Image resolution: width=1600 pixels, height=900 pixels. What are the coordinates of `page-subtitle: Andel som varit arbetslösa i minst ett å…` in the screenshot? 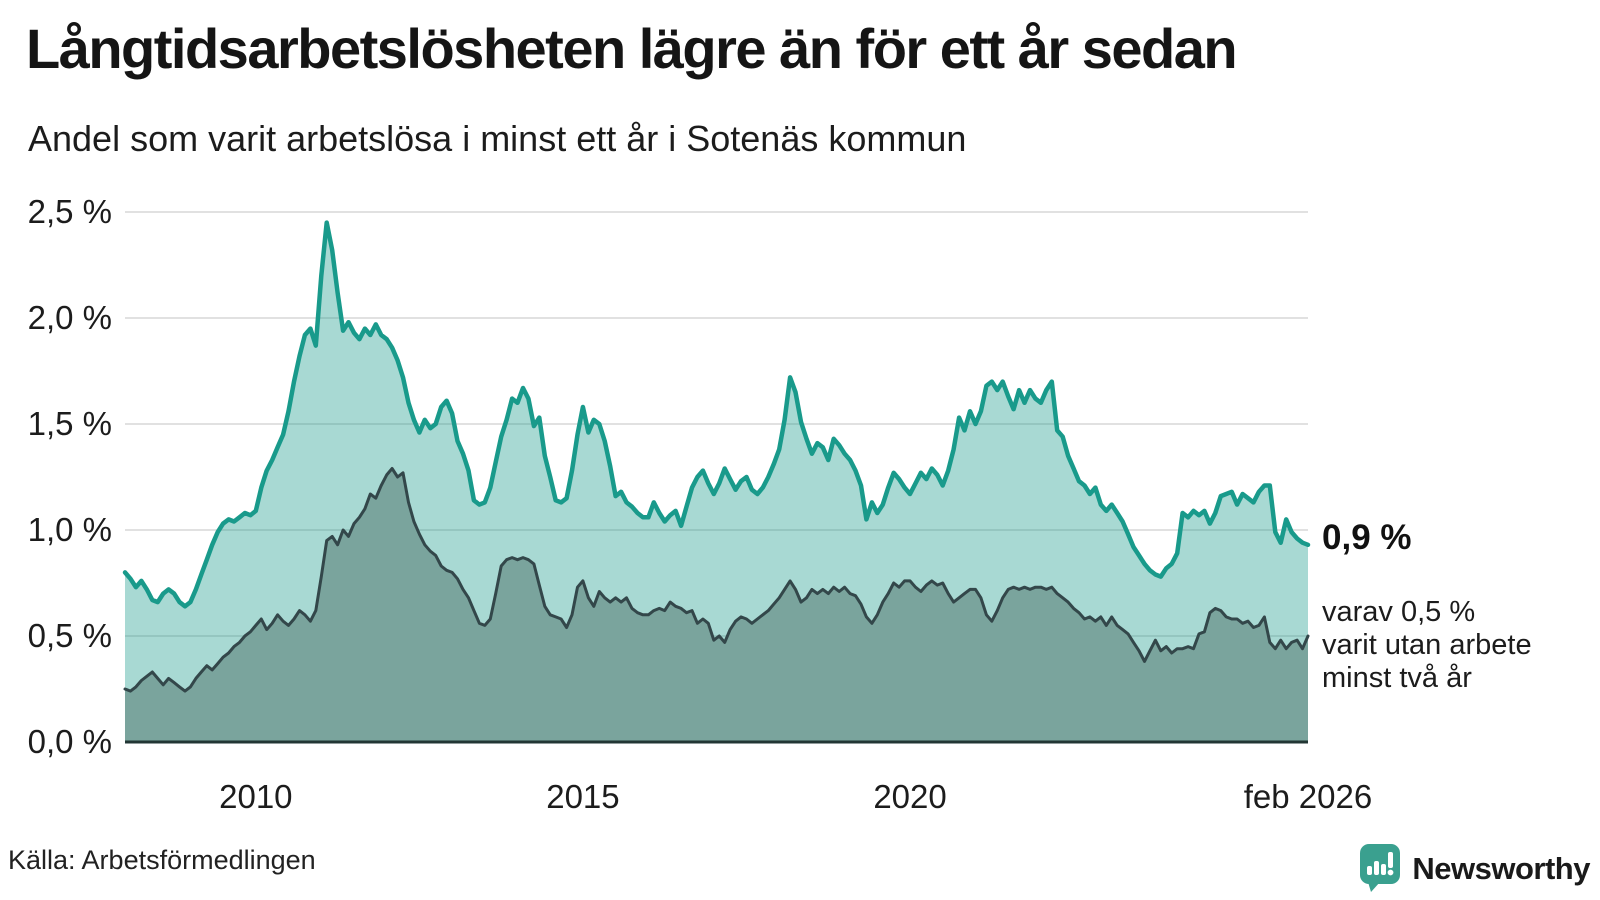 It's located at (497, 138).